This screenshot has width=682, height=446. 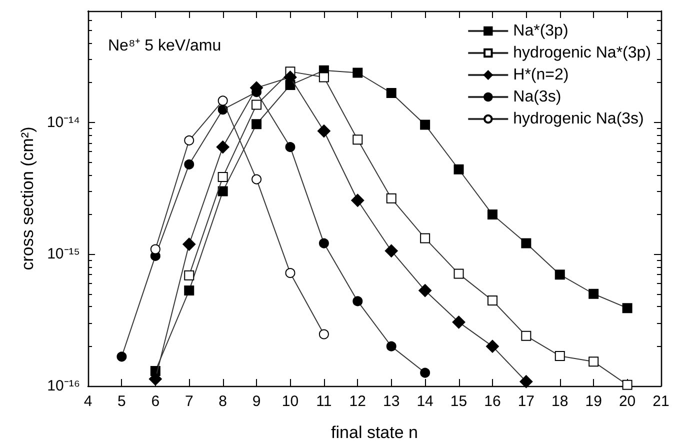 I want to click on legend-label: hydrogenic Na(3s), so click(x=578, y=119).